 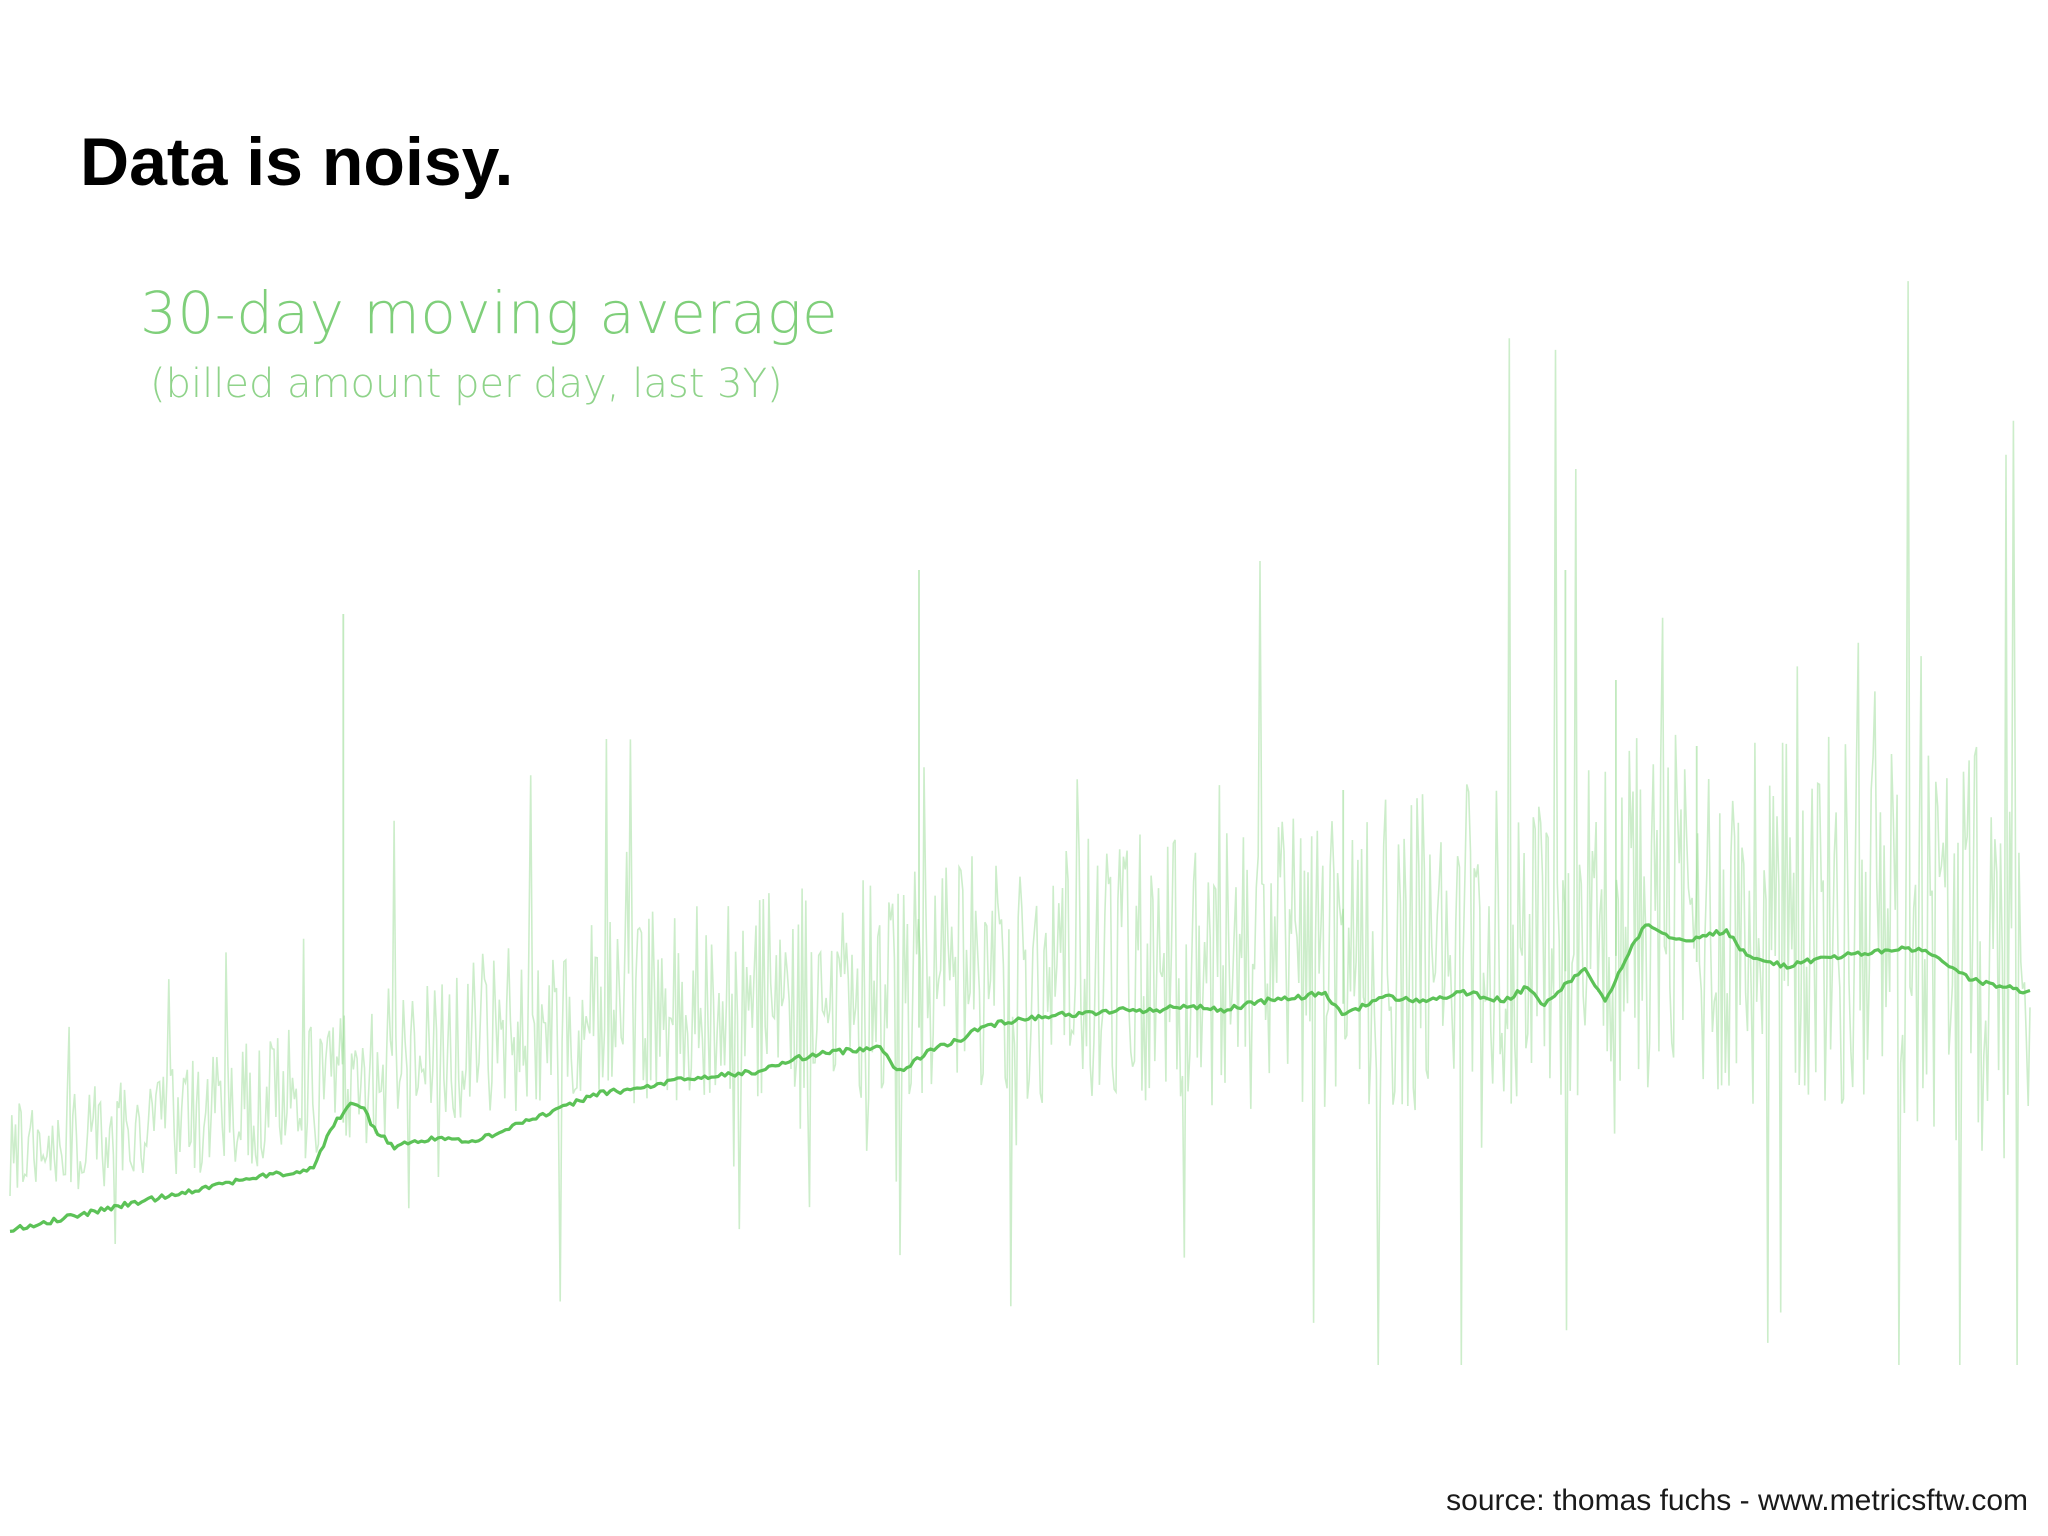 What do you see at coordinates (489, 313) in the screenshot?
I see `chart-title: 30-day moving average` at bounding box center [489, 313].